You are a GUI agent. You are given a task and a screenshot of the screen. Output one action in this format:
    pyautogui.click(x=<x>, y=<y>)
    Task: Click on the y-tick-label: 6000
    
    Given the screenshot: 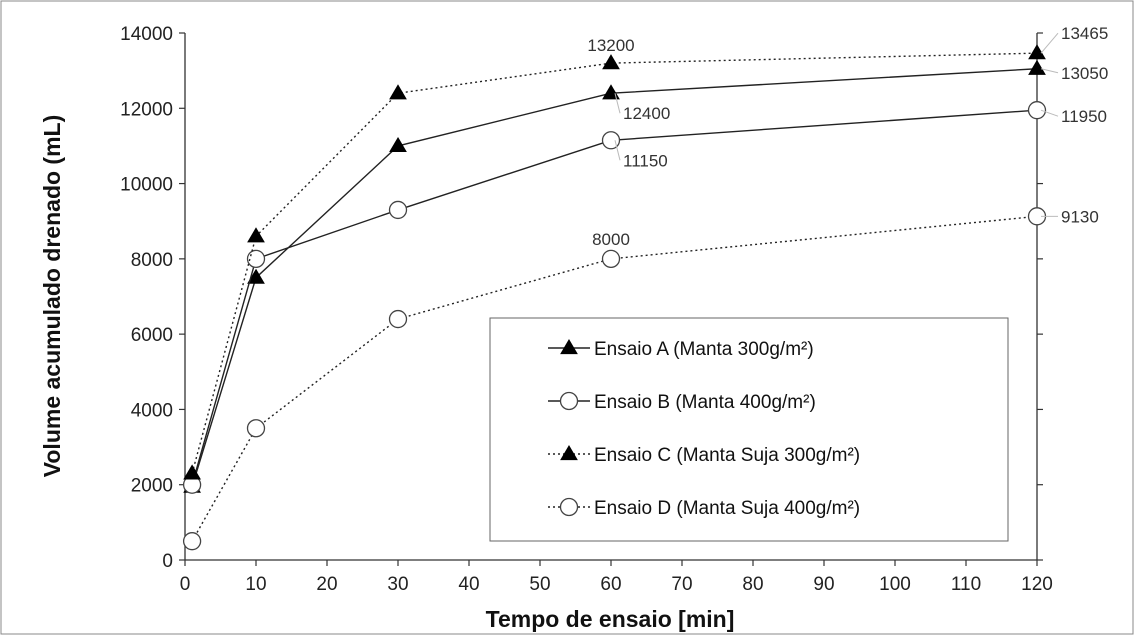 What is the action you would take?
    pyautogui.click(x=152, y=335)
    